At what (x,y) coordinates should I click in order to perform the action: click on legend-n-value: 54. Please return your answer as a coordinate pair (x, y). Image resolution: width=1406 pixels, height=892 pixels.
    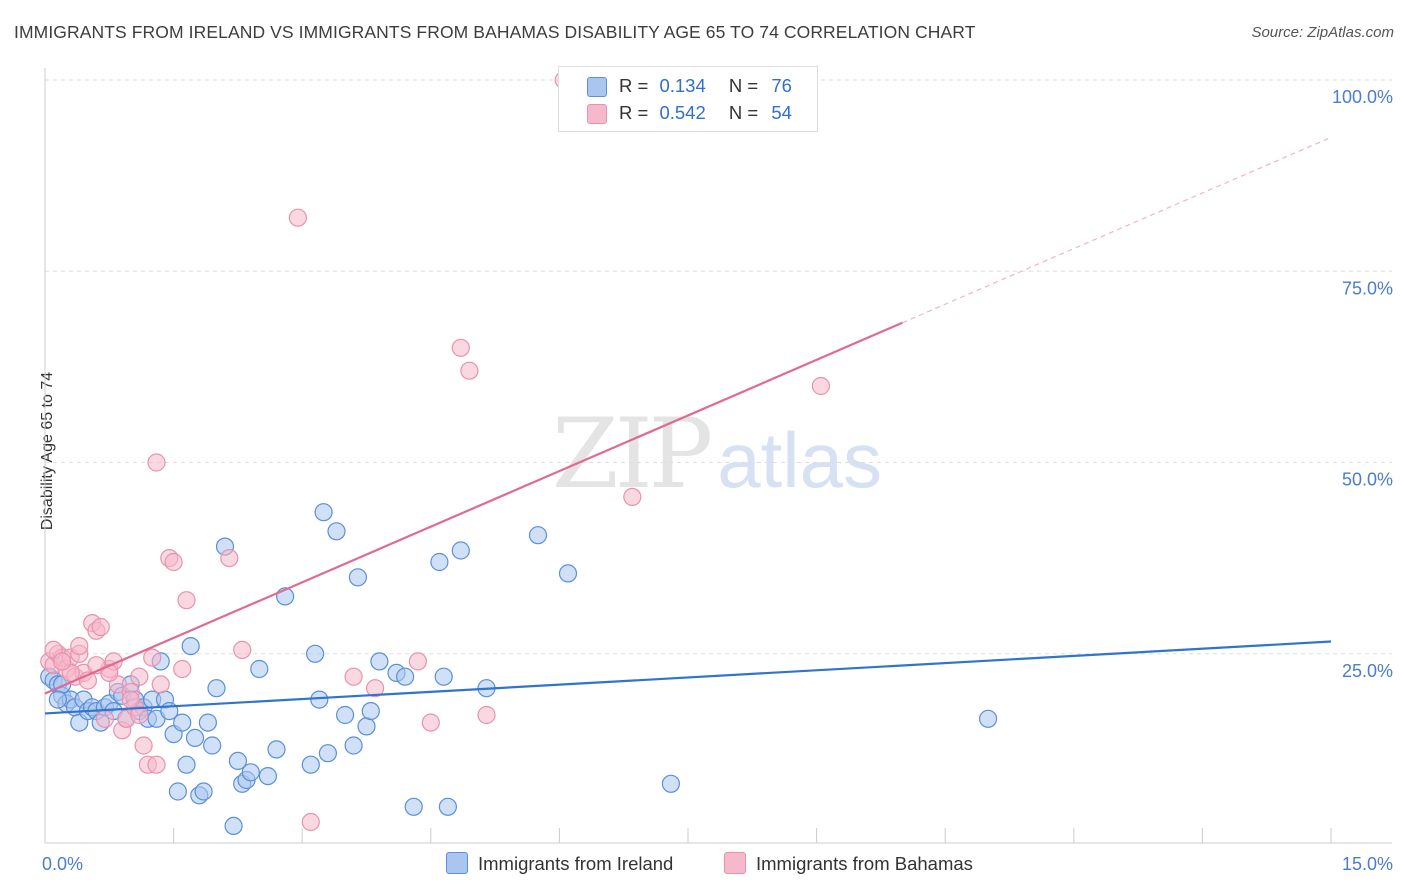
    Looking at the image, I should click on (781, 112).